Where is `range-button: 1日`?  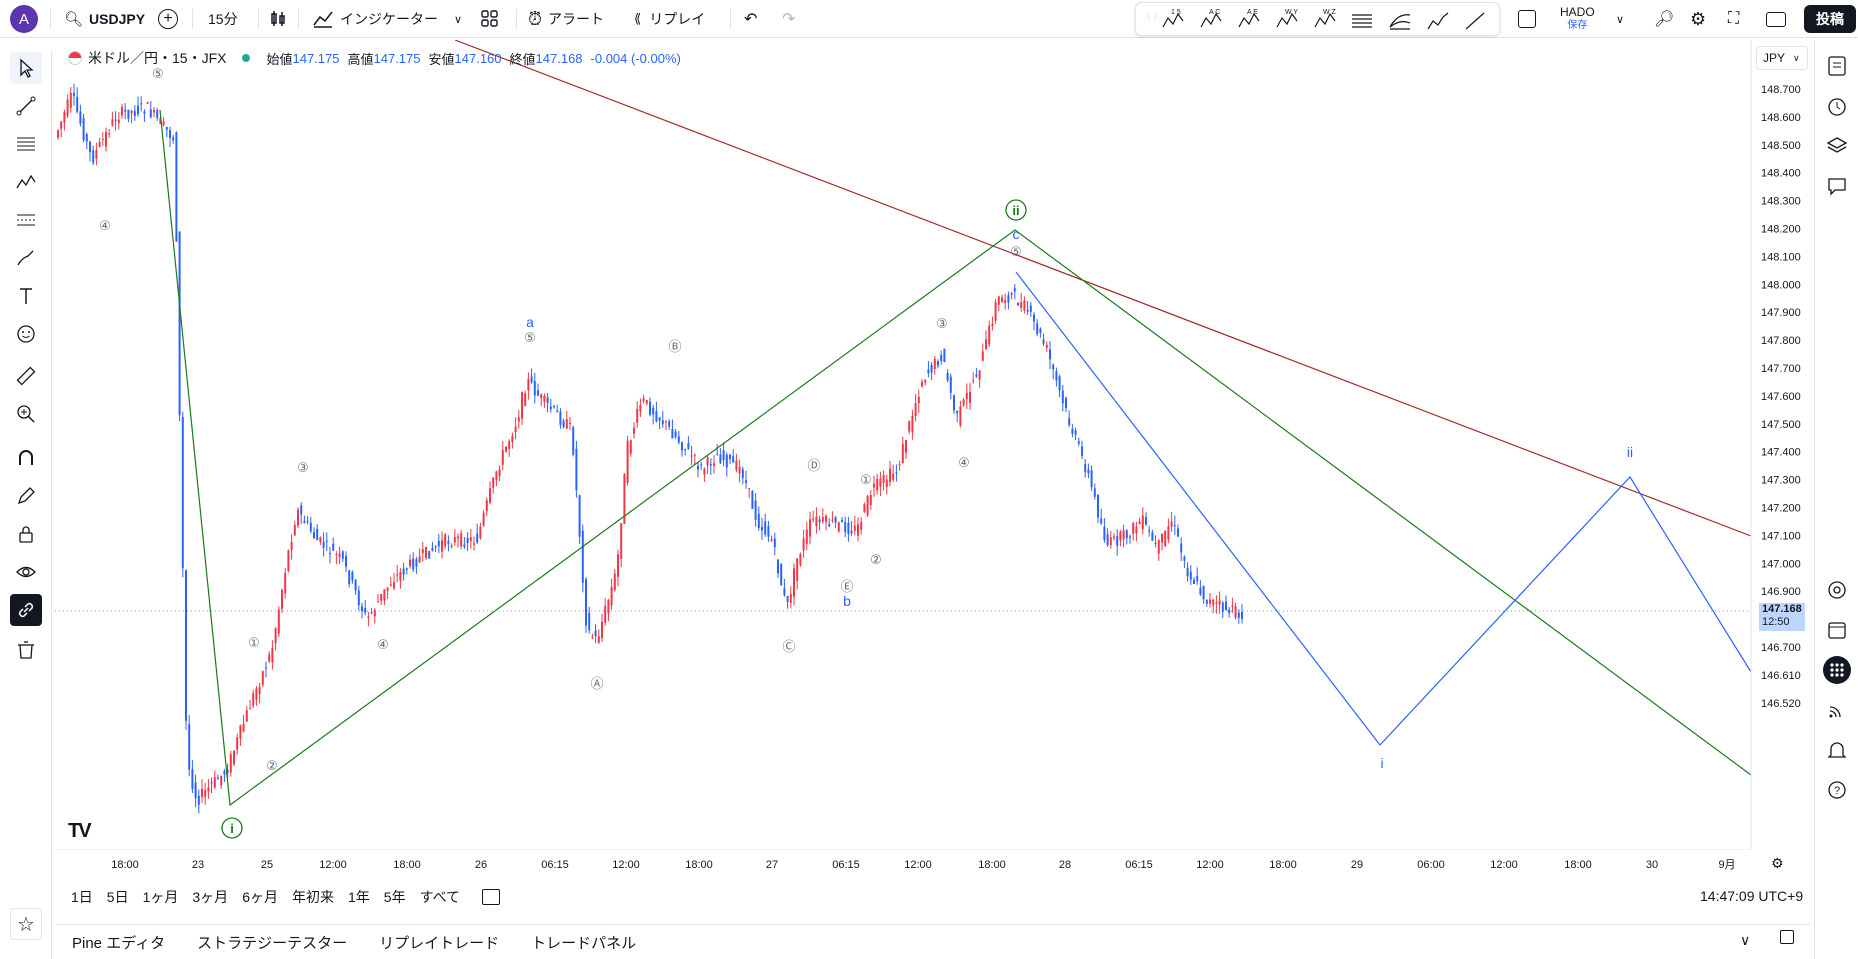 range-button: 1日 is located at coordinates (82, 897).